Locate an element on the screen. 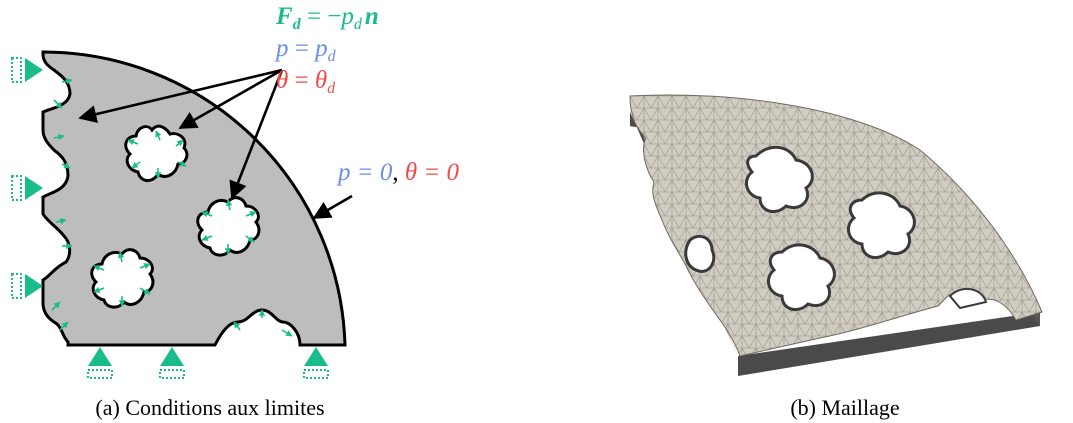 The width and height of the screenshot is (1073, 423). eq-force: Fd = −pd n is located at coordinates (327, 18).